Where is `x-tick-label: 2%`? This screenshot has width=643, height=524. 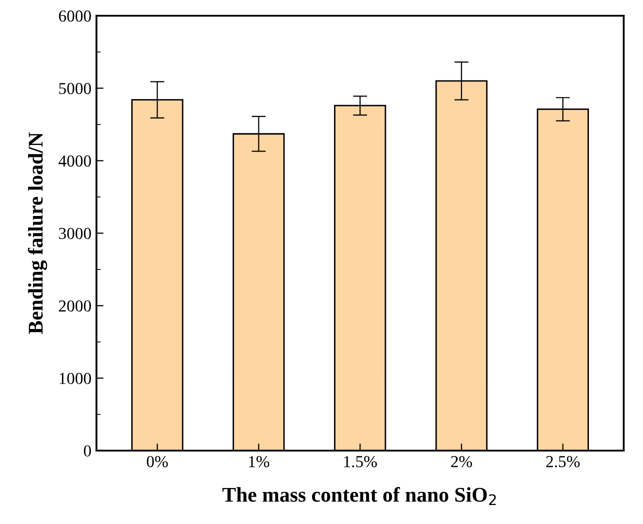 x-tick-label: 2% is located at coordinates (461, 462).